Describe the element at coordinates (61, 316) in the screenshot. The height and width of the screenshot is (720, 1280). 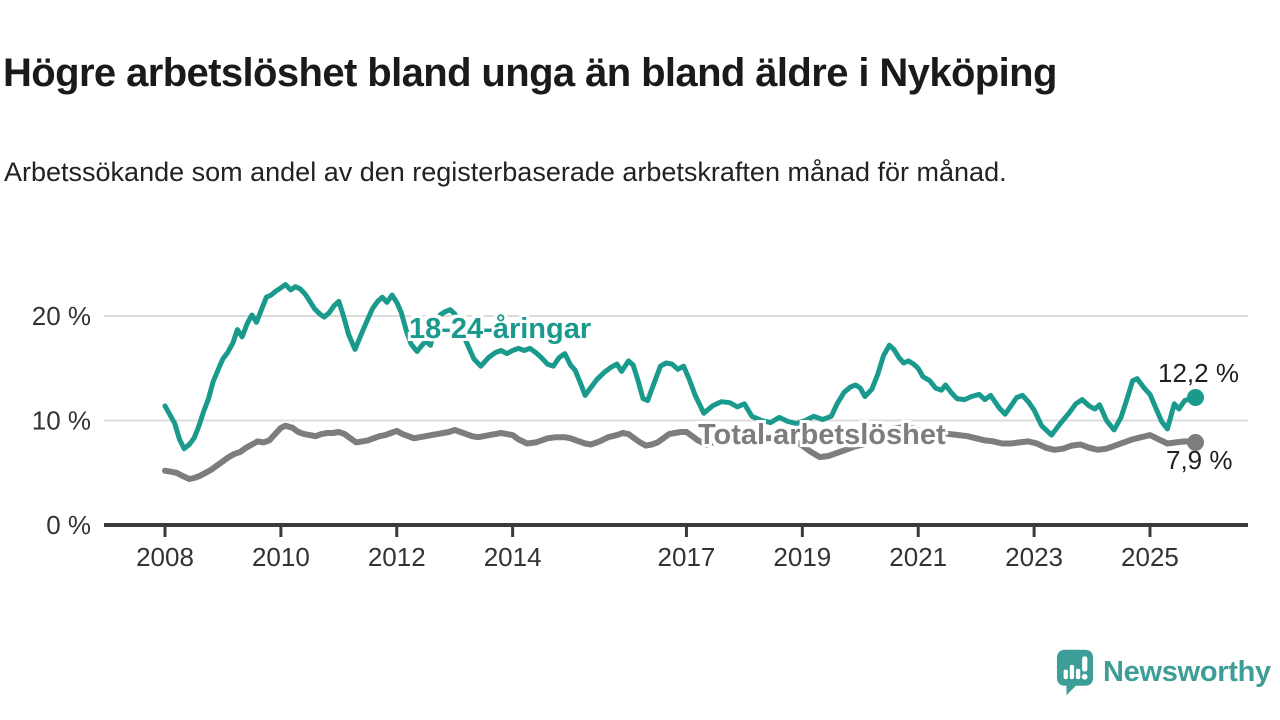
I see `y-axis-tick-label: 20 %` at that location.